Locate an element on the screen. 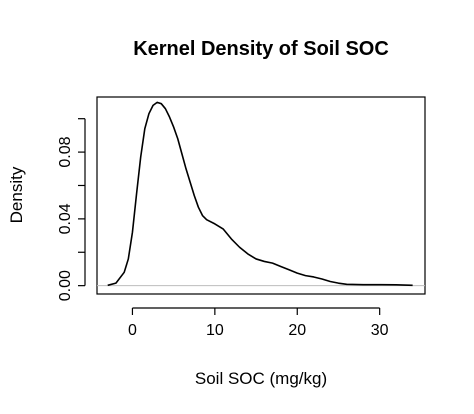  y-axis-label: Density is located at coordinates (16, 194).